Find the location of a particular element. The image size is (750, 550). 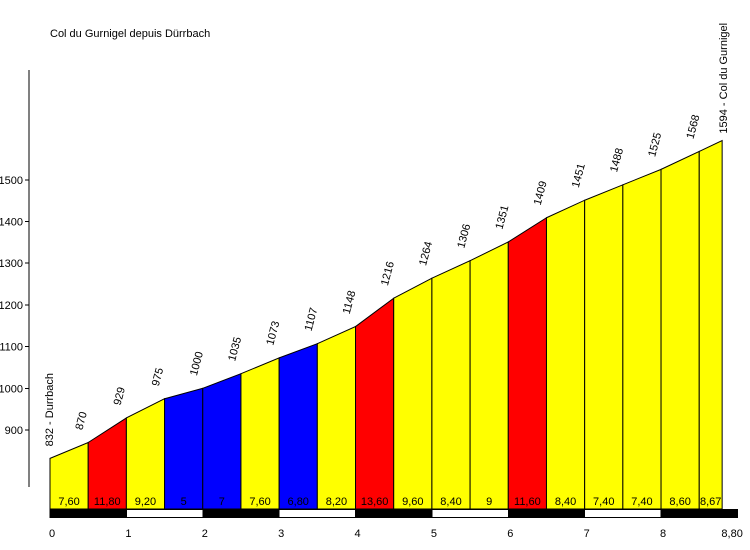

y-tick-label: 1000 is located at coordinates (11, 389).